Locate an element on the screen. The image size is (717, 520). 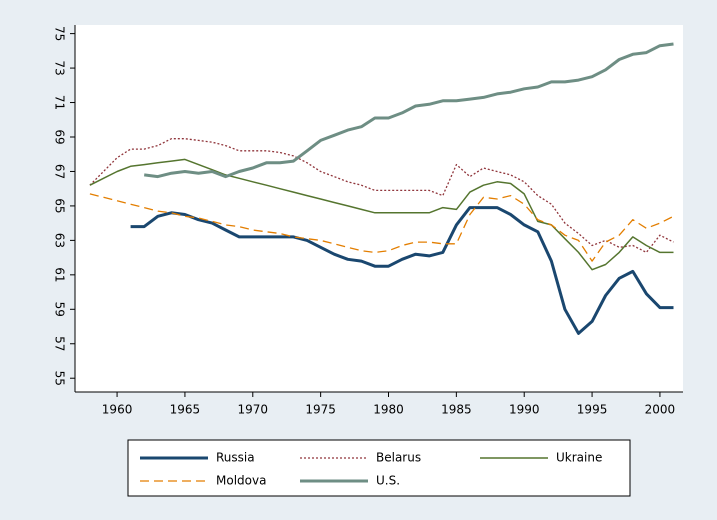
y-tick-label: 71 is located at coordinates (60, 102).